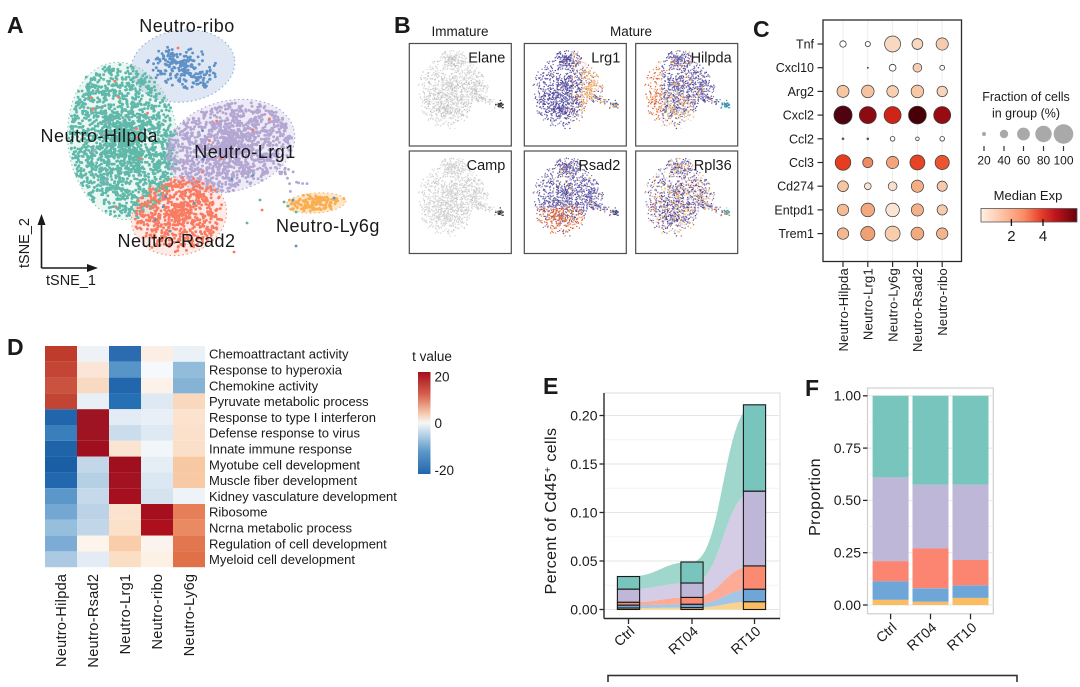 This screenshot has width=1080, height=687. What do you see at coordinates (486, 59) in the screenshot?
I see `svg-text: Elane` at bounding box center [486, 59].